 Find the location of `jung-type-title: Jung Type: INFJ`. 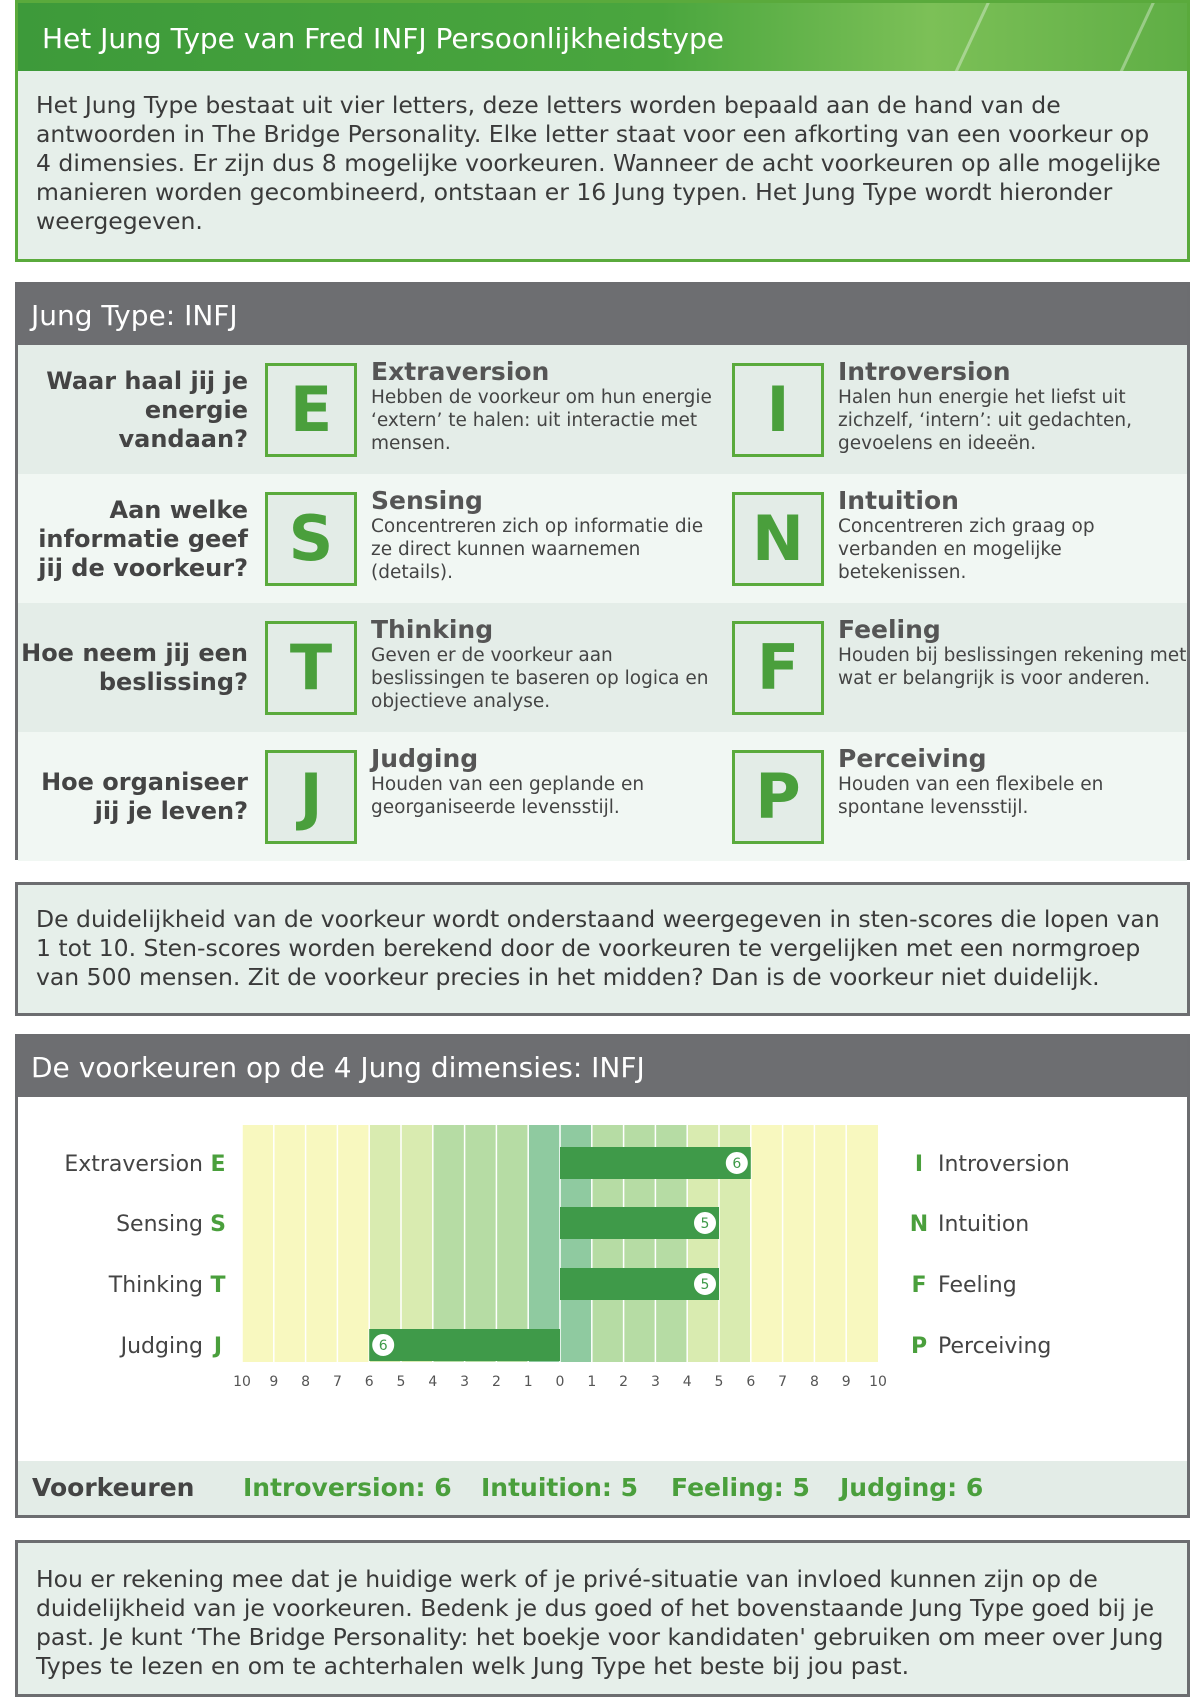

jung-type-title: Jung Type: INFJ is located at coordinates (602, 315).